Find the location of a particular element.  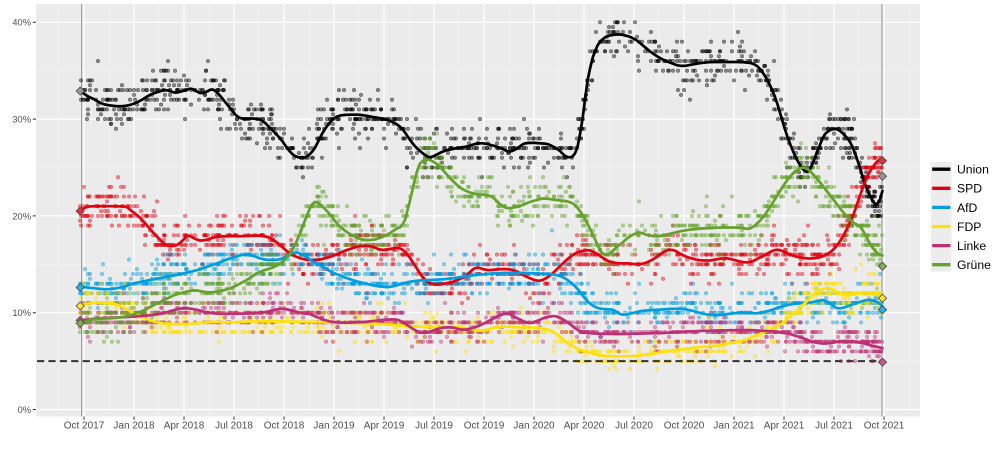

svg-text: 40% is located at coordinates (21, 23).